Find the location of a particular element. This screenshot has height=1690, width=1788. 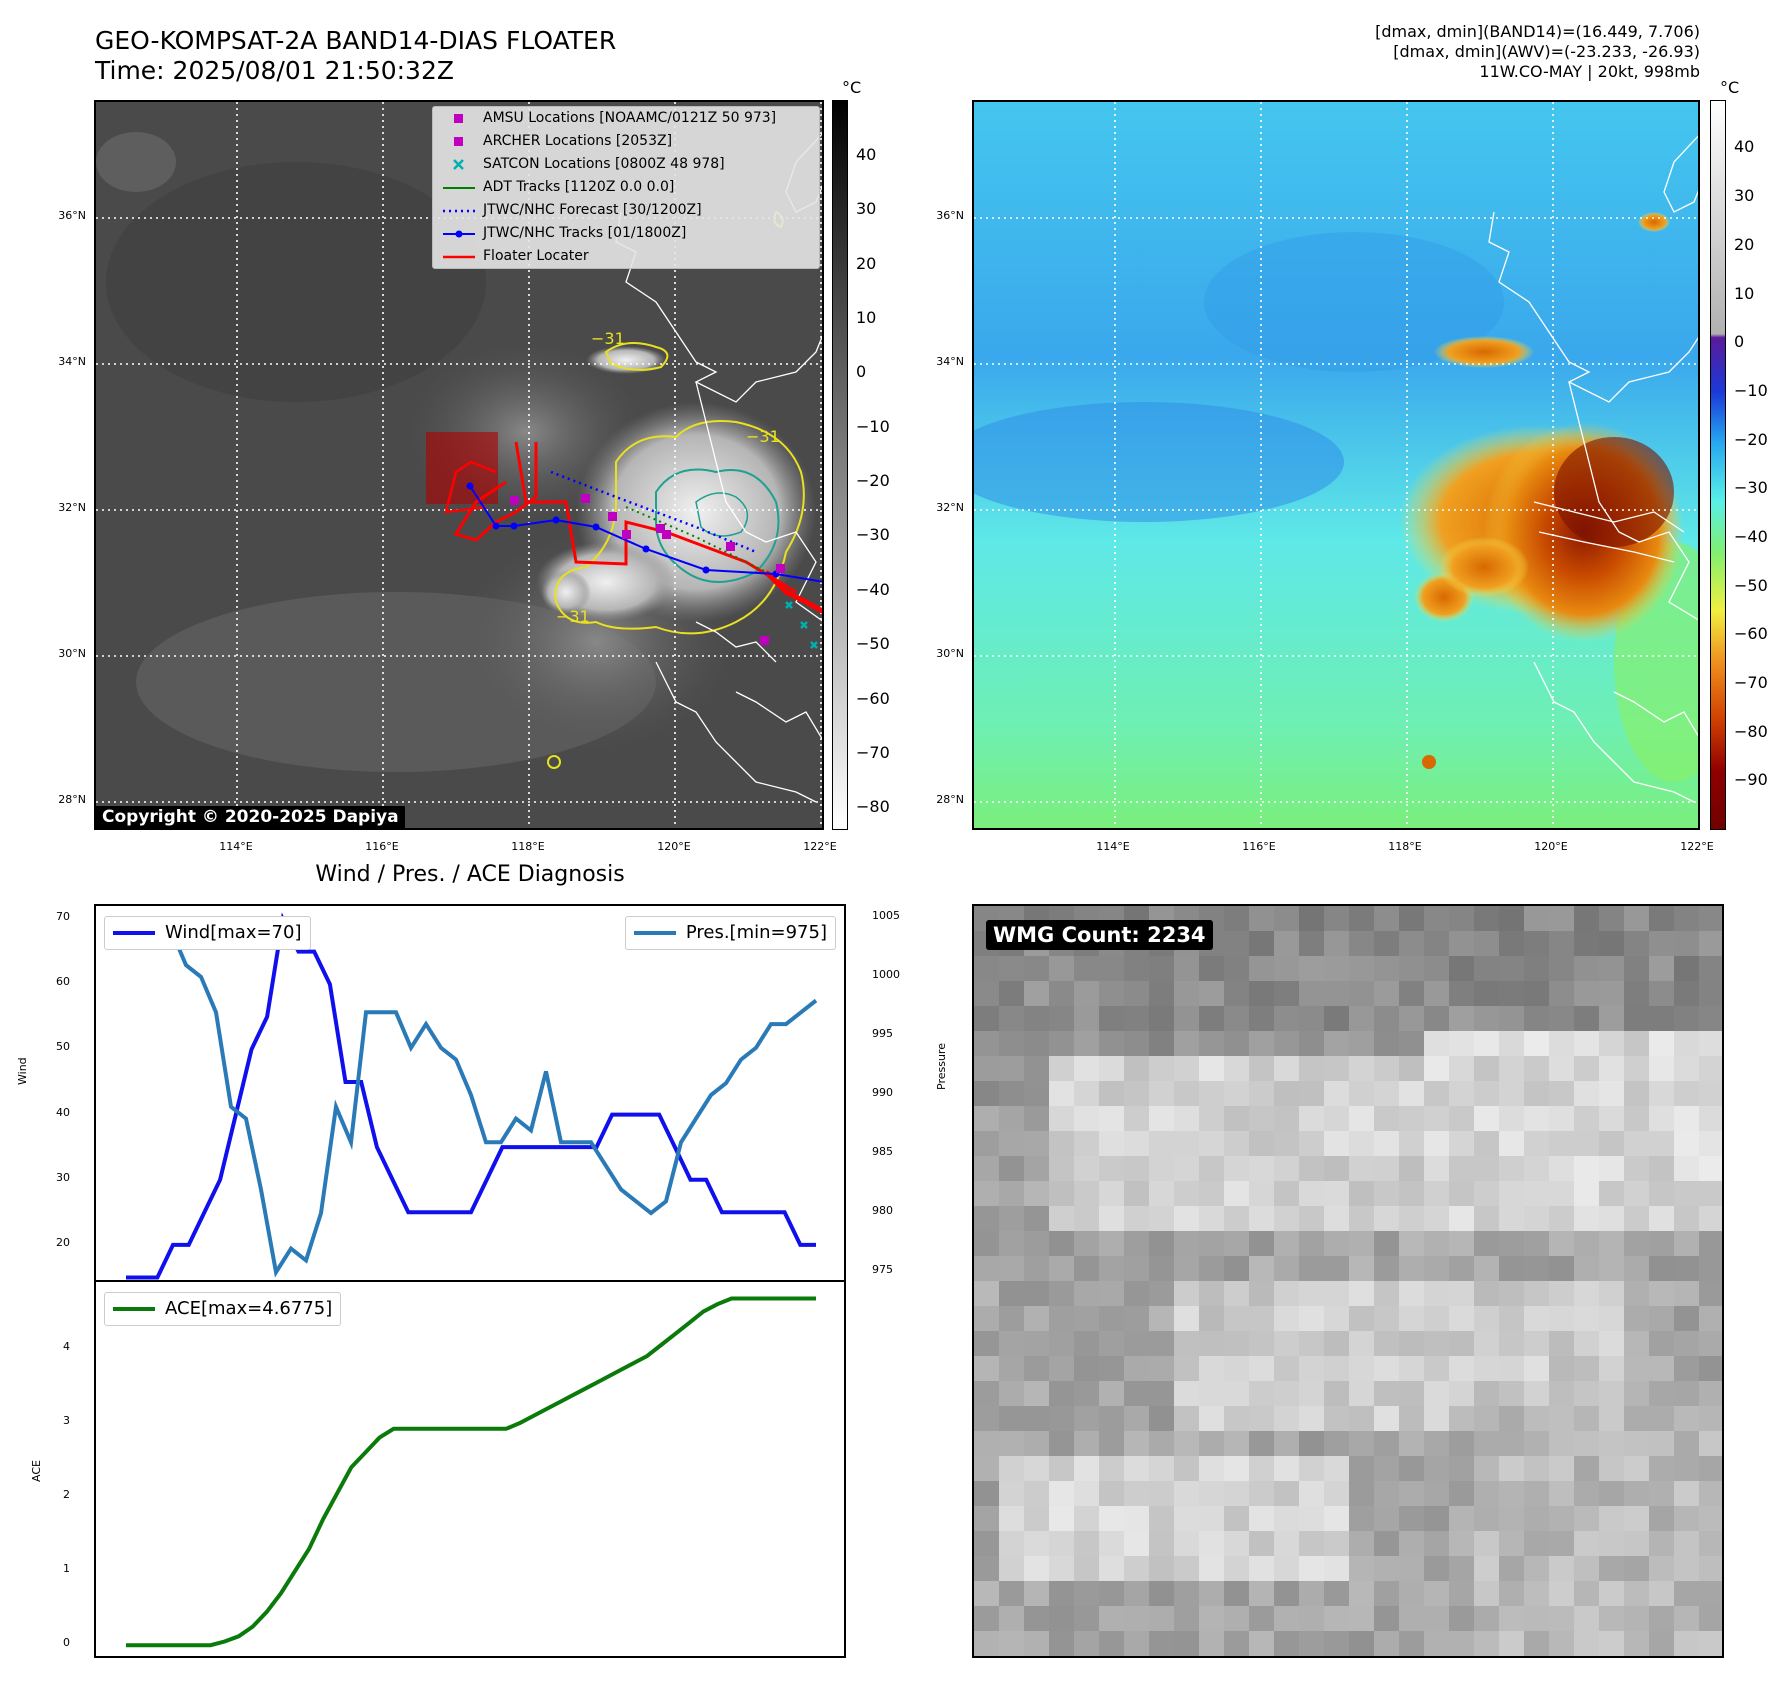

contour-label-3: −31 is located at coordinates (573, 616).